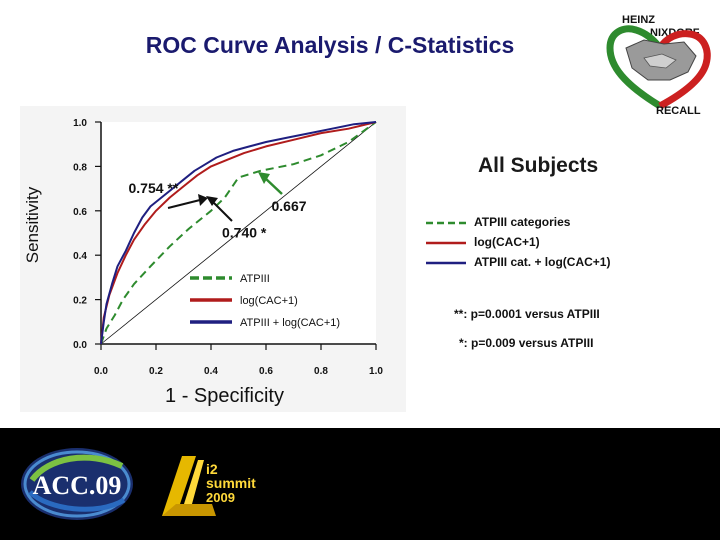 This screenshot has height=540, width=720. I want to click on inner-legend-label-2: log(CAC+1), so click(269, 301).